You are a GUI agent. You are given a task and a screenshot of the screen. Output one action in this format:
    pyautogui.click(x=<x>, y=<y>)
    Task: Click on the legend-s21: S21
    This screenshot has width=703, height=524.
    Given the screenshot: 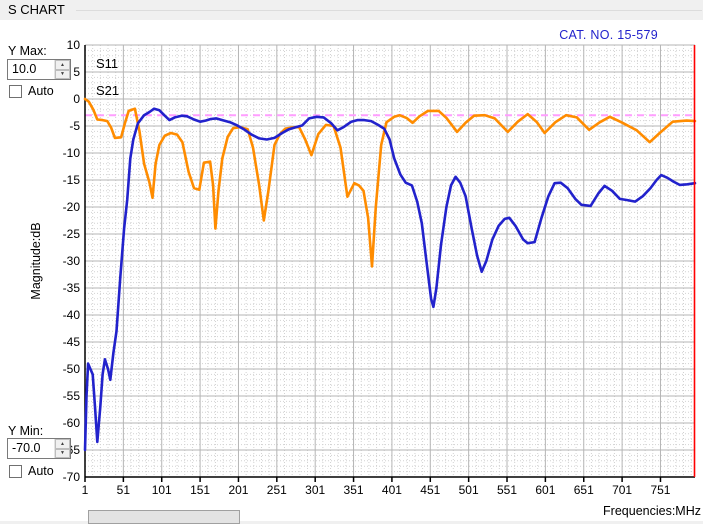 What is the action you would take?
    pyautogui.click(x=107, y=90)
    